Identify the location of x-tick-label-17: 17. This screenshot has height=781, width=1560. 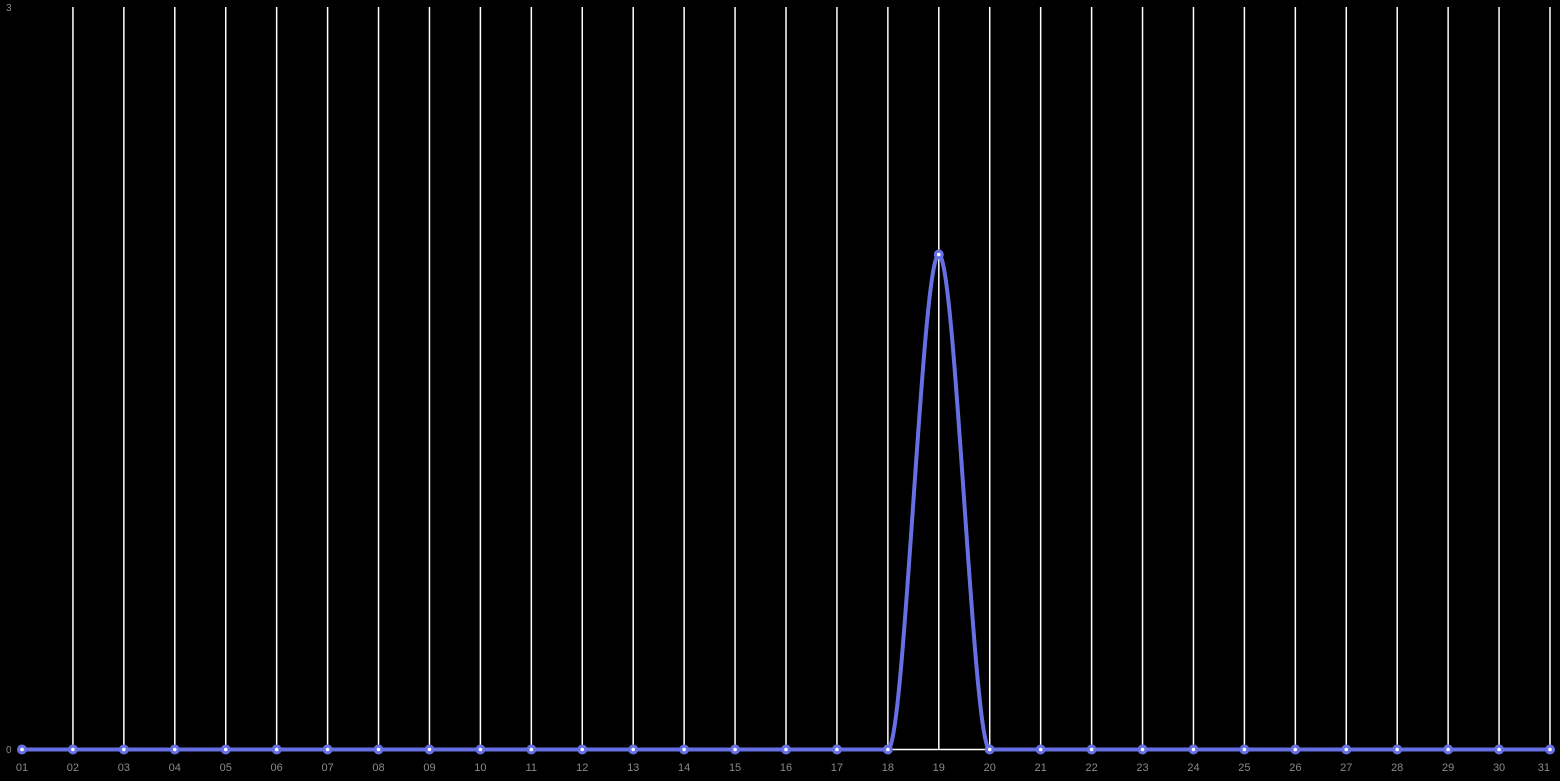
(837, 768).